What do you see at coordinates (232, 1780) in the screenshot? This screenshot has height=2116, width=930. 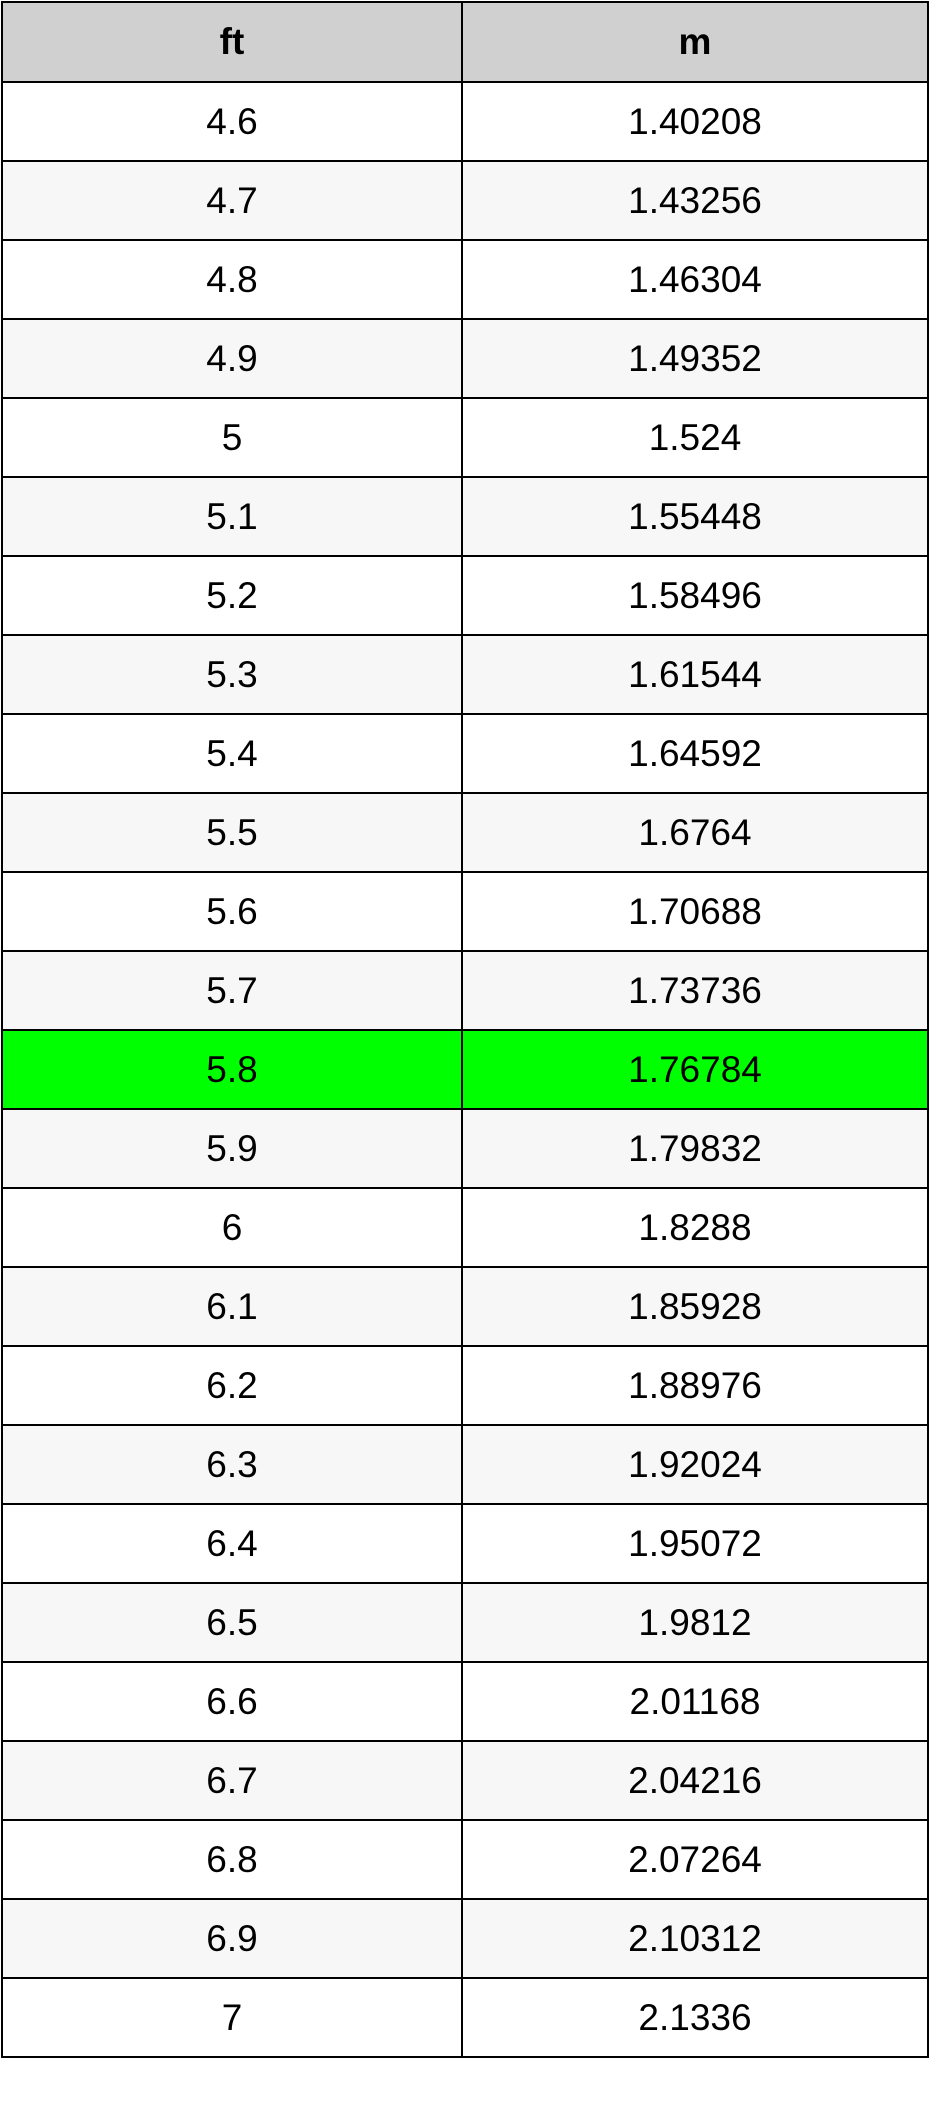 I see `cell-ft: 6.7` at bounding box center [232, 1780].